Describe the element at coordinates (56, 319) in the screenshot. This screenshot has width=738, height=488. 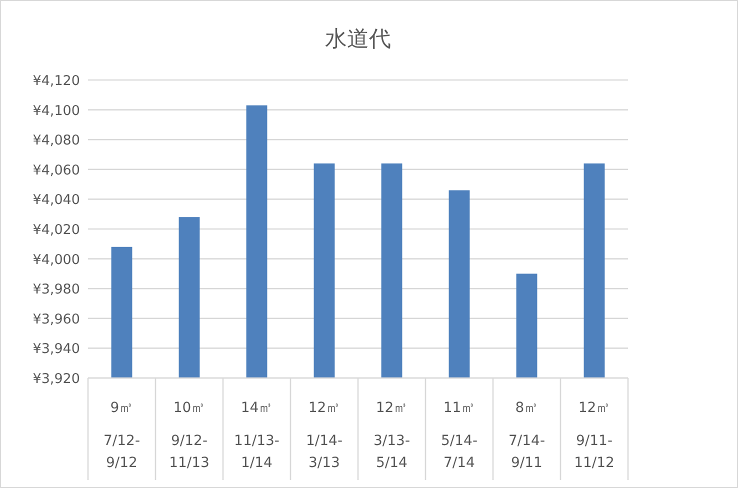
I see `y-tick-label: ¥3,960` at that location.